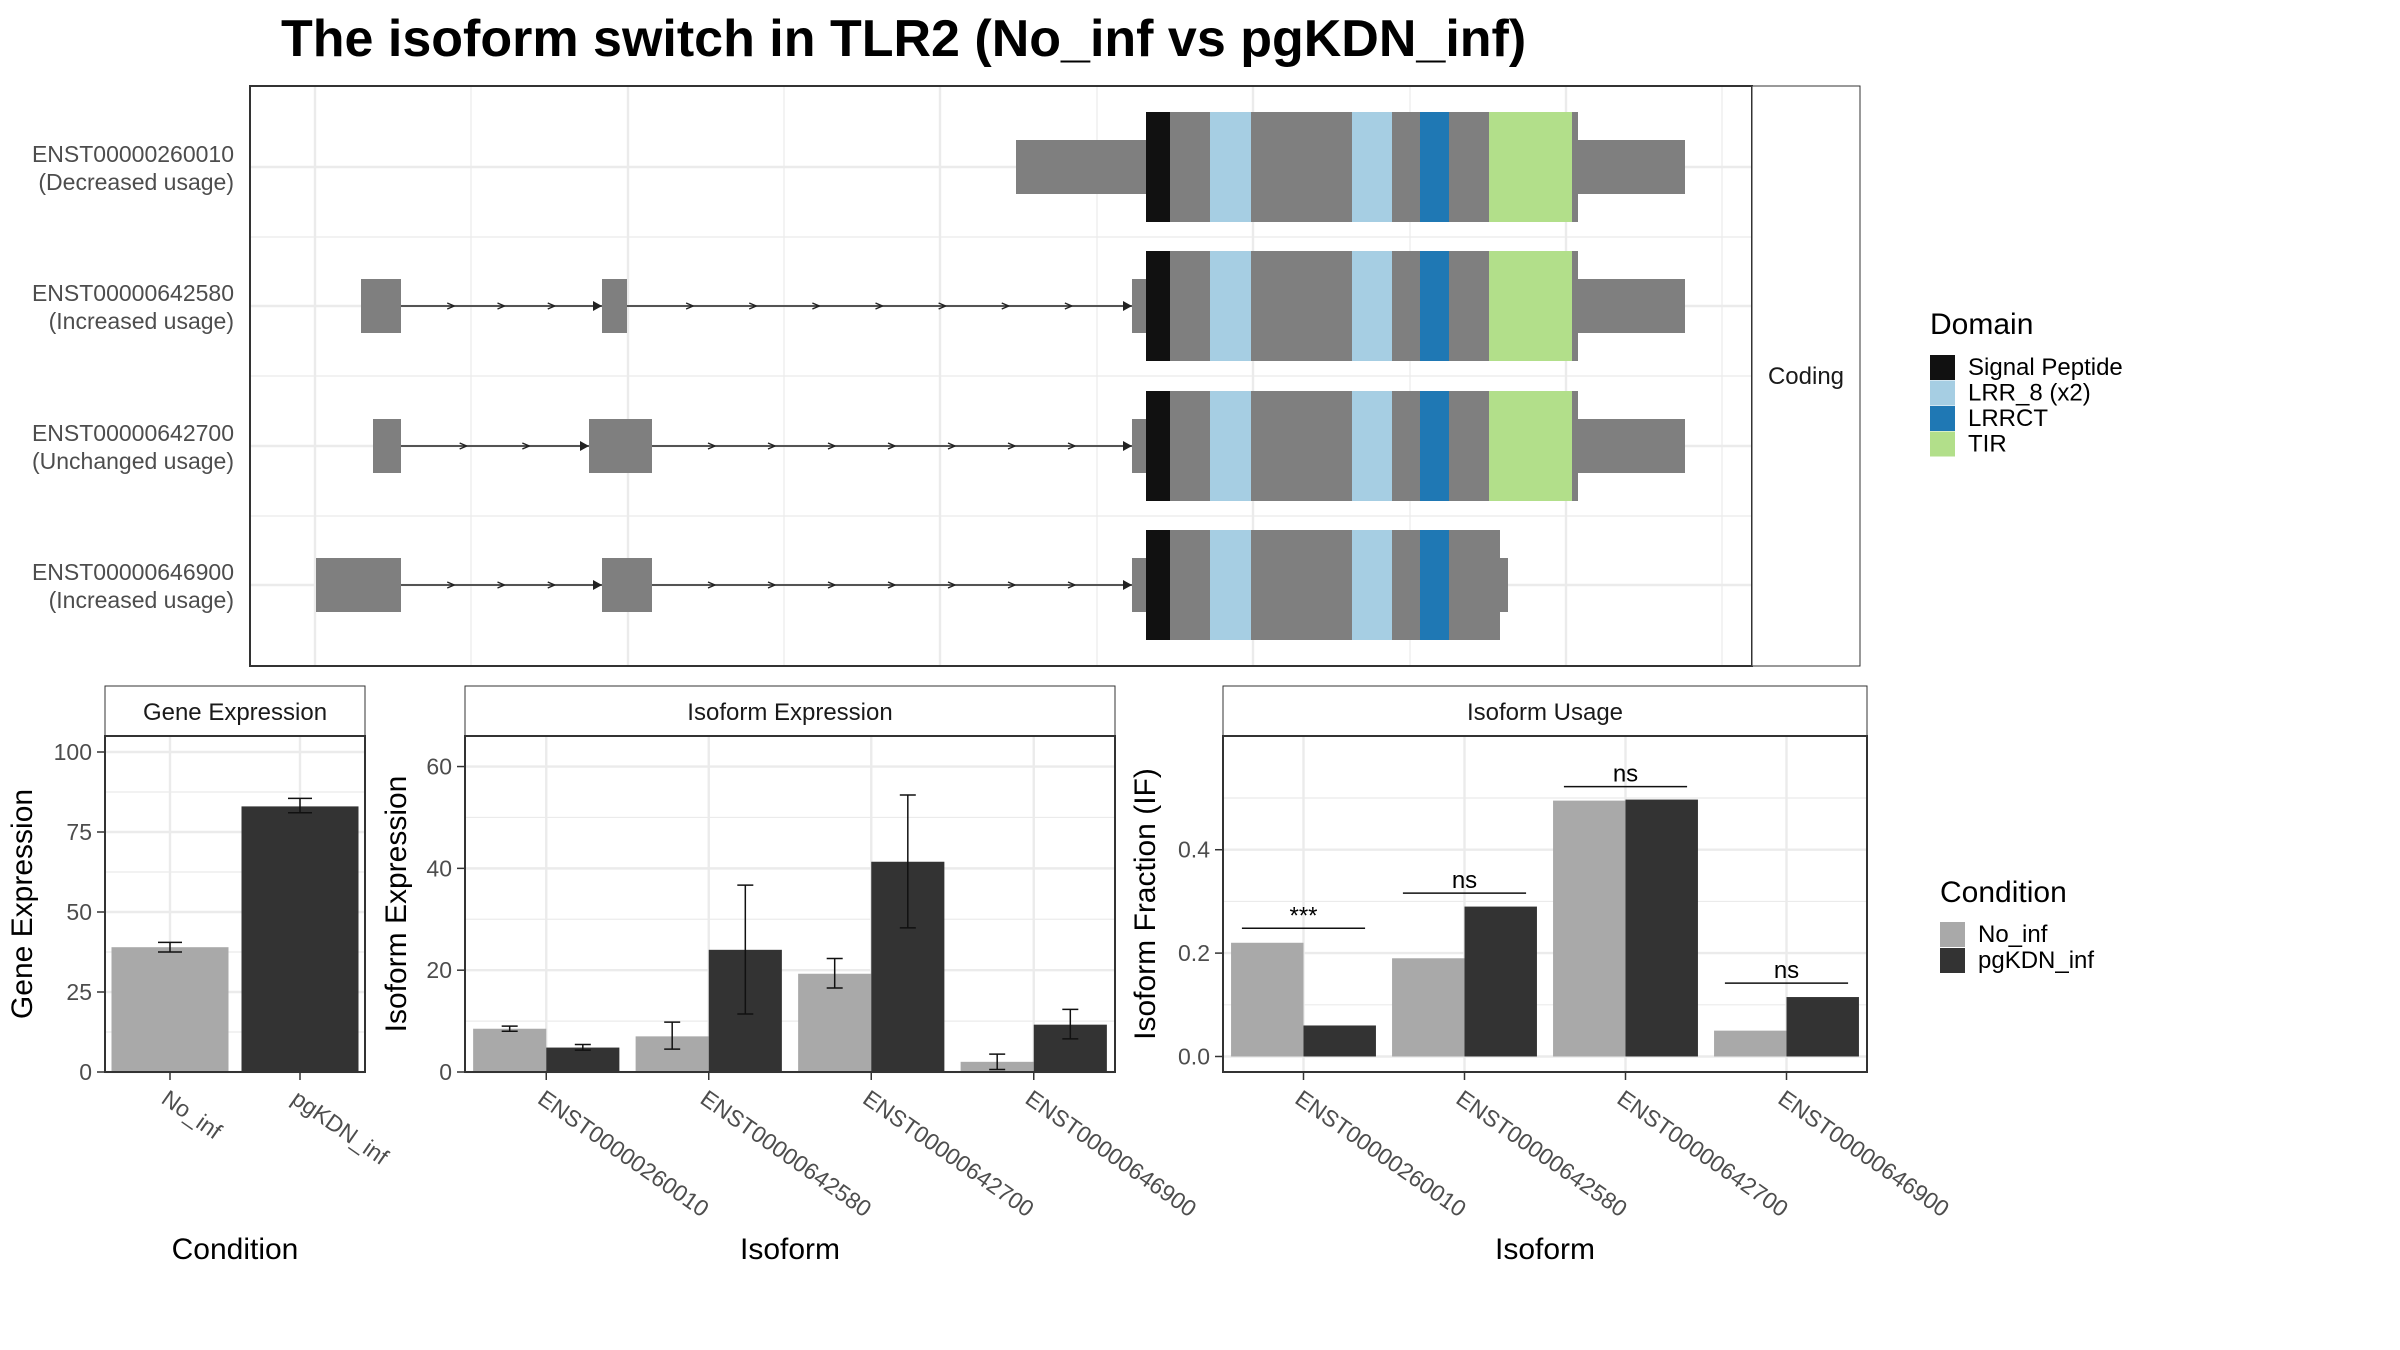 This screenshot has height=1350, width=2400. Describe the element at coordinates (79, 992) in the screenshot. I see `y-tick-label: 25` at that location.